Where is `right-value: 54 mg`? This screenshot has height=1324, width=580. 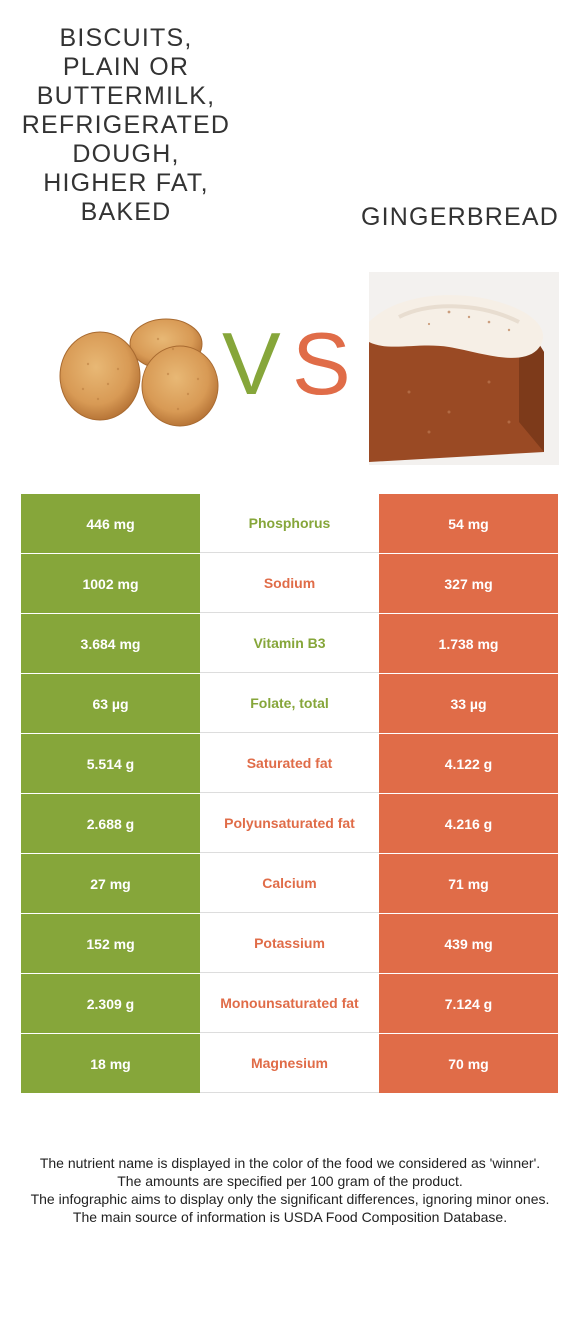
right-value: 54 mg is located at coordinates (468, 523).